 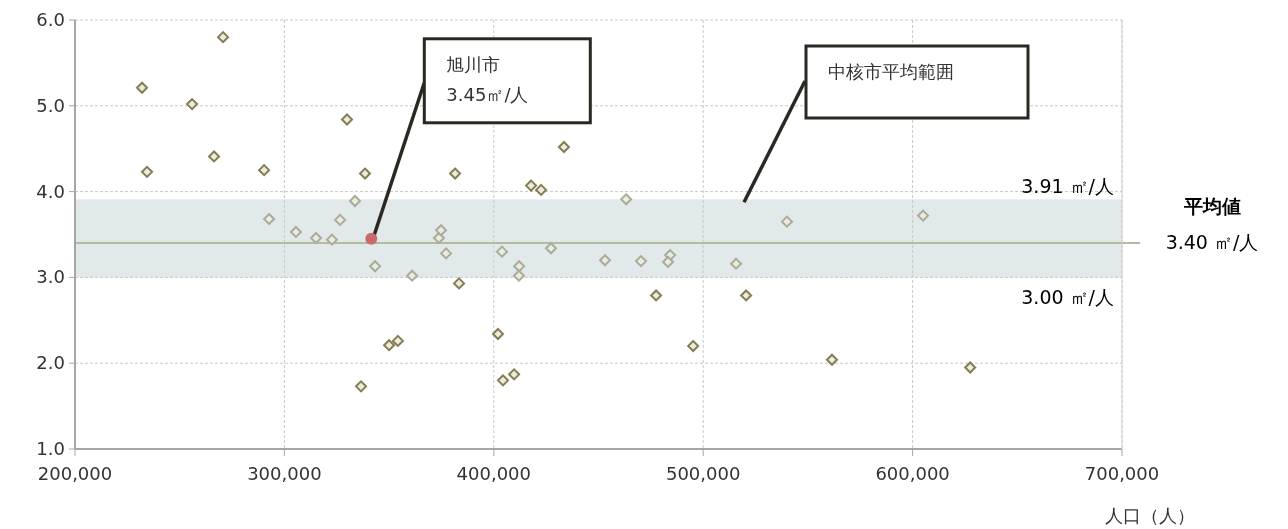 What do you see at coordinates (1067, 297) in the screenshot?
I see `annotation: 3.00 ㎡/人` at bounding box center [1067, 297].